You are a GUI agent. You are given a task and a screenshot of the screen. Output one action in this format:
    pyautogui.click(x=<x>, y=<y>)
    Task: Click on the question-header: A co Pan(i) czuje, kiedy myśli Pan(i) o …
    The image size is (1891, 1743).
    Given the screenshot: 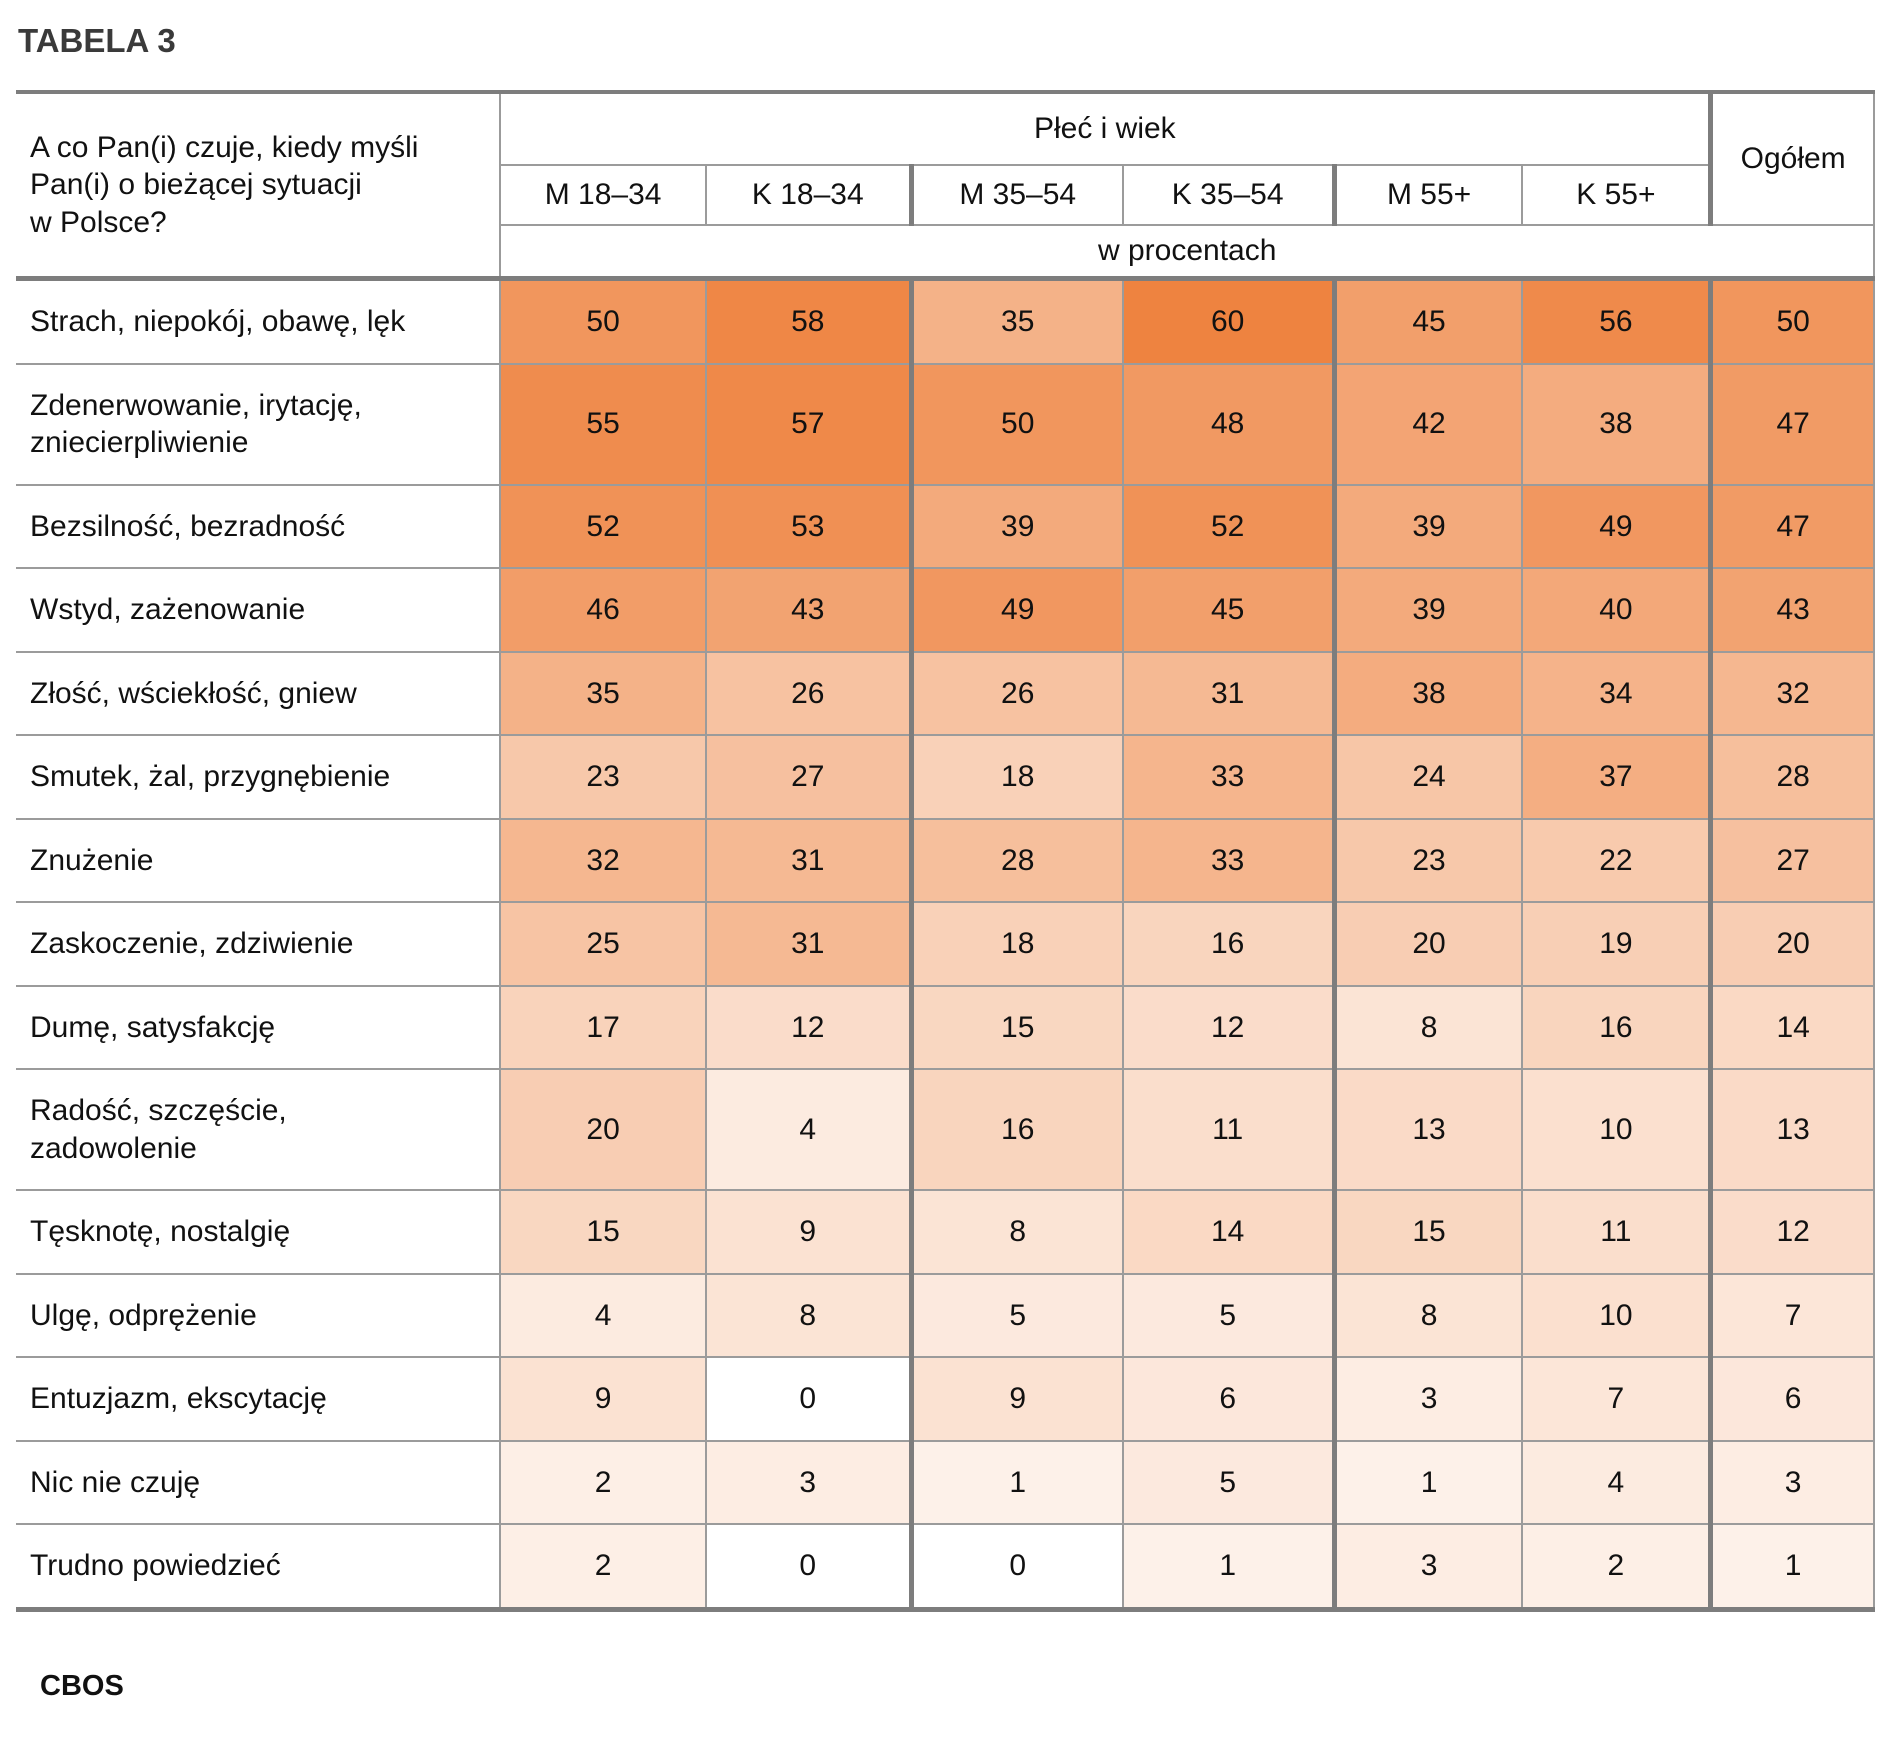 What is the action you would take?
    pyautogui.click(x=259, y=185)
    